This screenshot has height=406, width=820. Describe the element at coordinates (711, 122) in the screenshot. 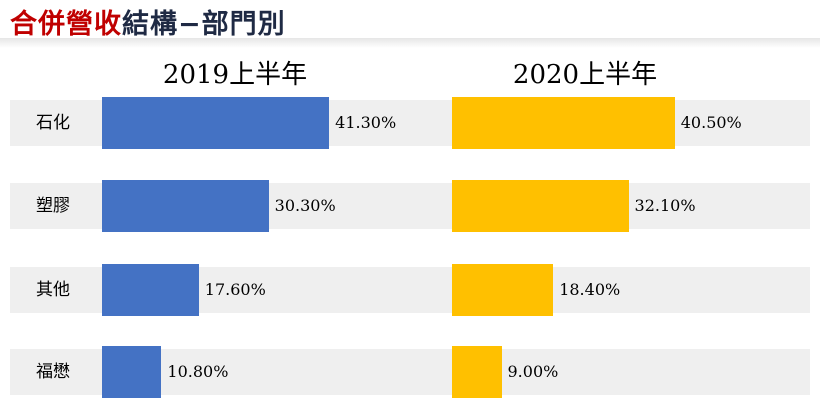

I see `data-label: 40.50%` at that location.